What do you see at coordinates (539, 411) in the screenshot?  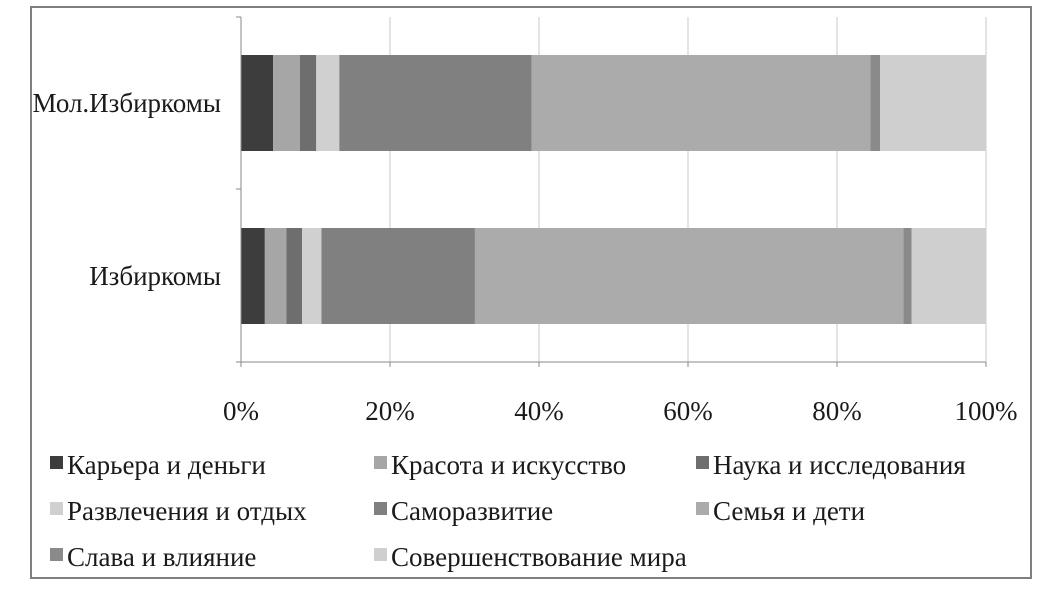 I see `x-tick-label: 40%` at bounding box center [539, 411].